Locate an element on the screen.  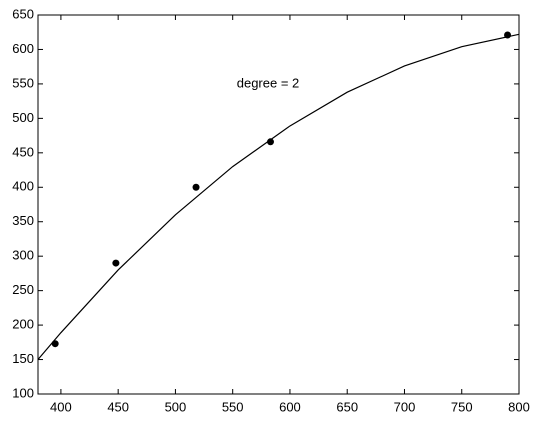
y-tick-label: 550 is located at coordinates (23, 82).